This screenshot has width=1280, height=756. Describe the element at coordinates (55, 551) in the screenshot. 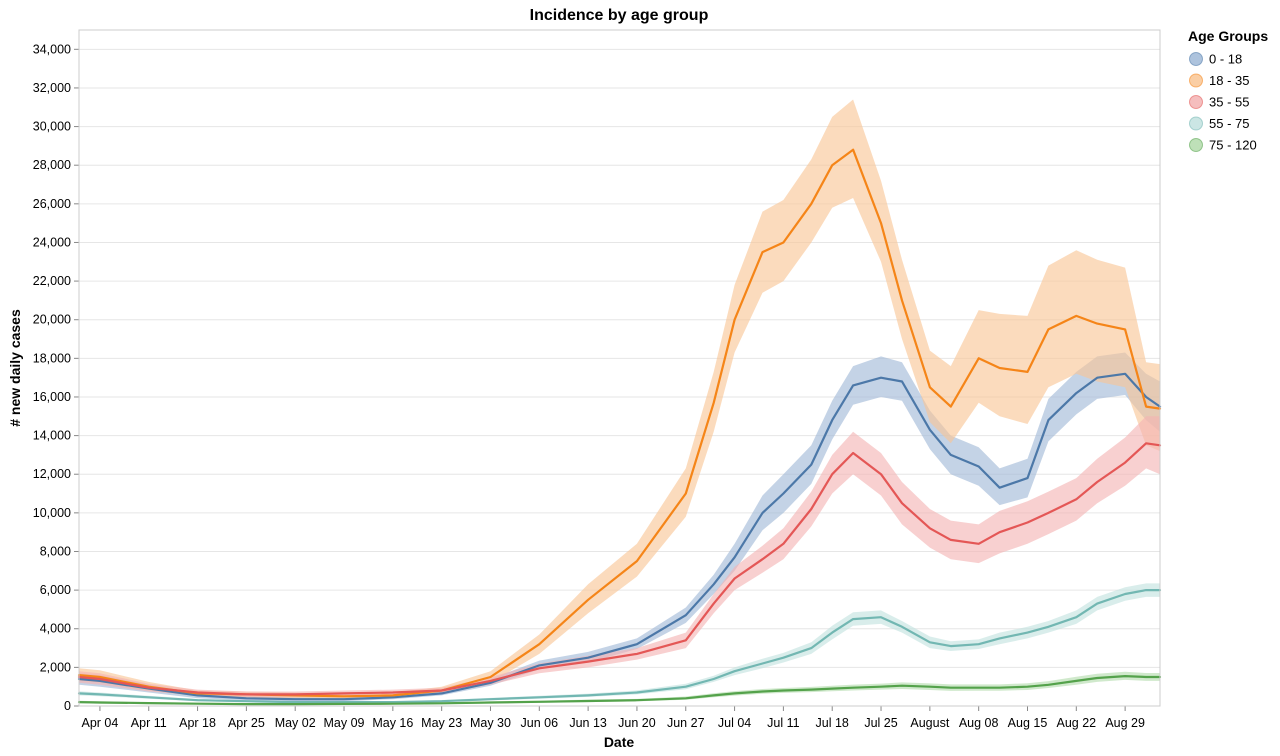

I see `y-tick-label: 8,000` at that location.